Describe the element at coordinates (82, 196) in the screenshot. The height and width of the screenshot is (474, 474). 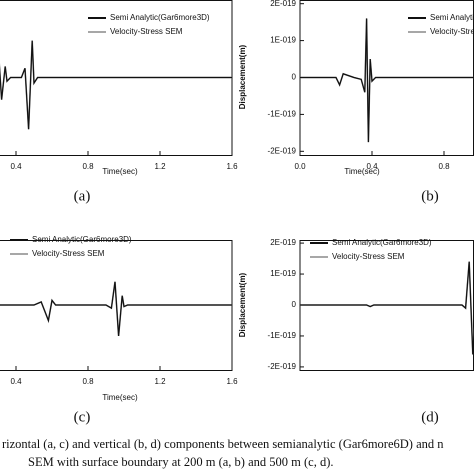
I see `panel-label: (a)` at that location.